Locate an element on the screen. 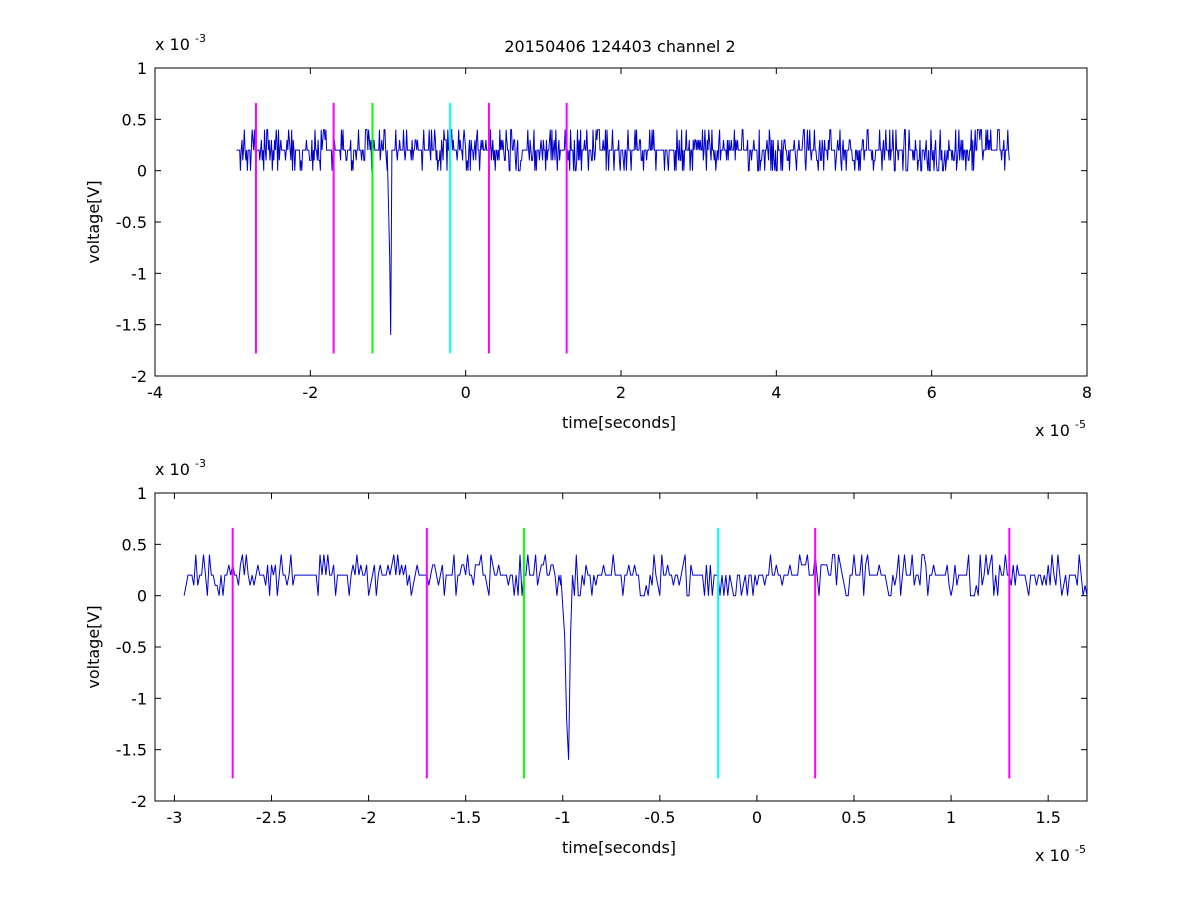 This screenshot has width=1200, height=900. x-tick-label: -1 is located at coordinates (563, 817).